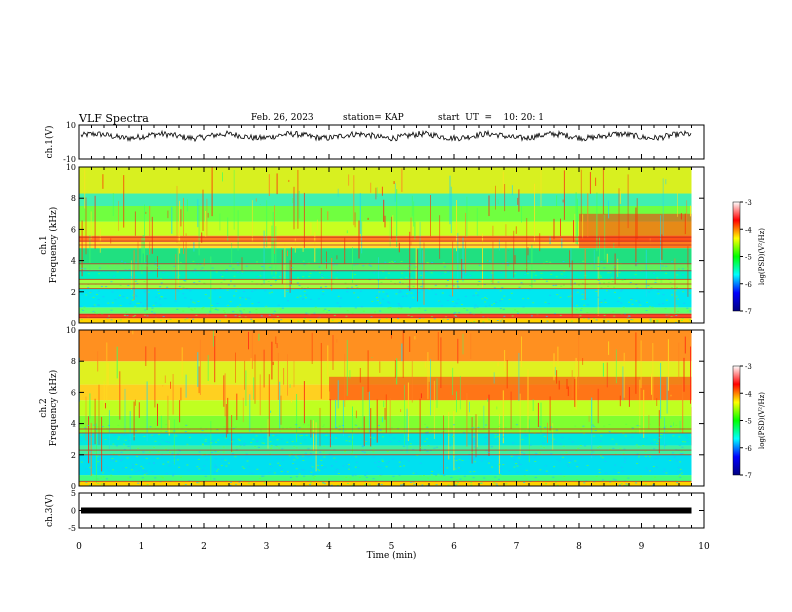 This screenshot has width=792, height=612. Describe the element at coordinates (53, 245) in the screenshot. I see `y-axis-label: Frequency (kHz)` at that location.